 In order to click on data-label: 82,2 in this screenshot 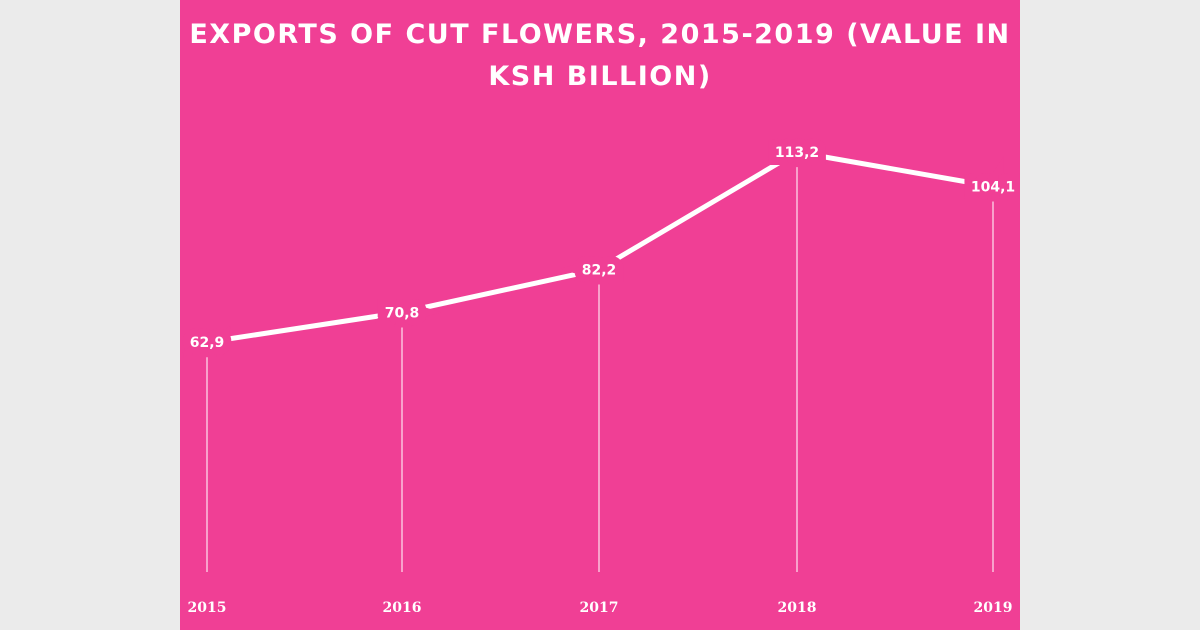, I will do `click(599, 270)`.